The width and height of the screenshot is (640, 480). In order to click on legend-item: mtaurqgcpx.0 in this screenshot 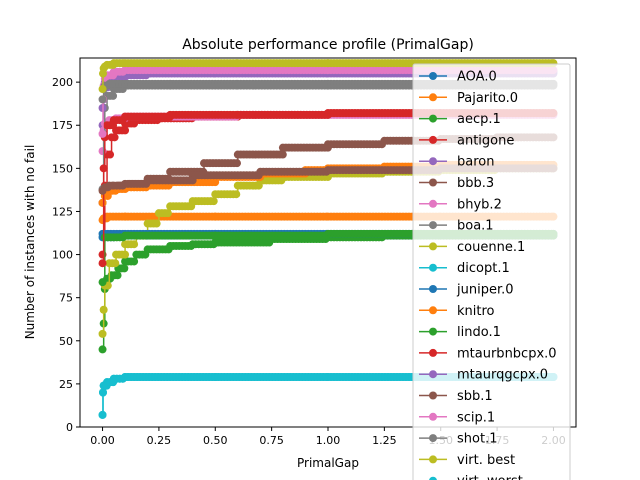, I will do `click(483, 375)`.